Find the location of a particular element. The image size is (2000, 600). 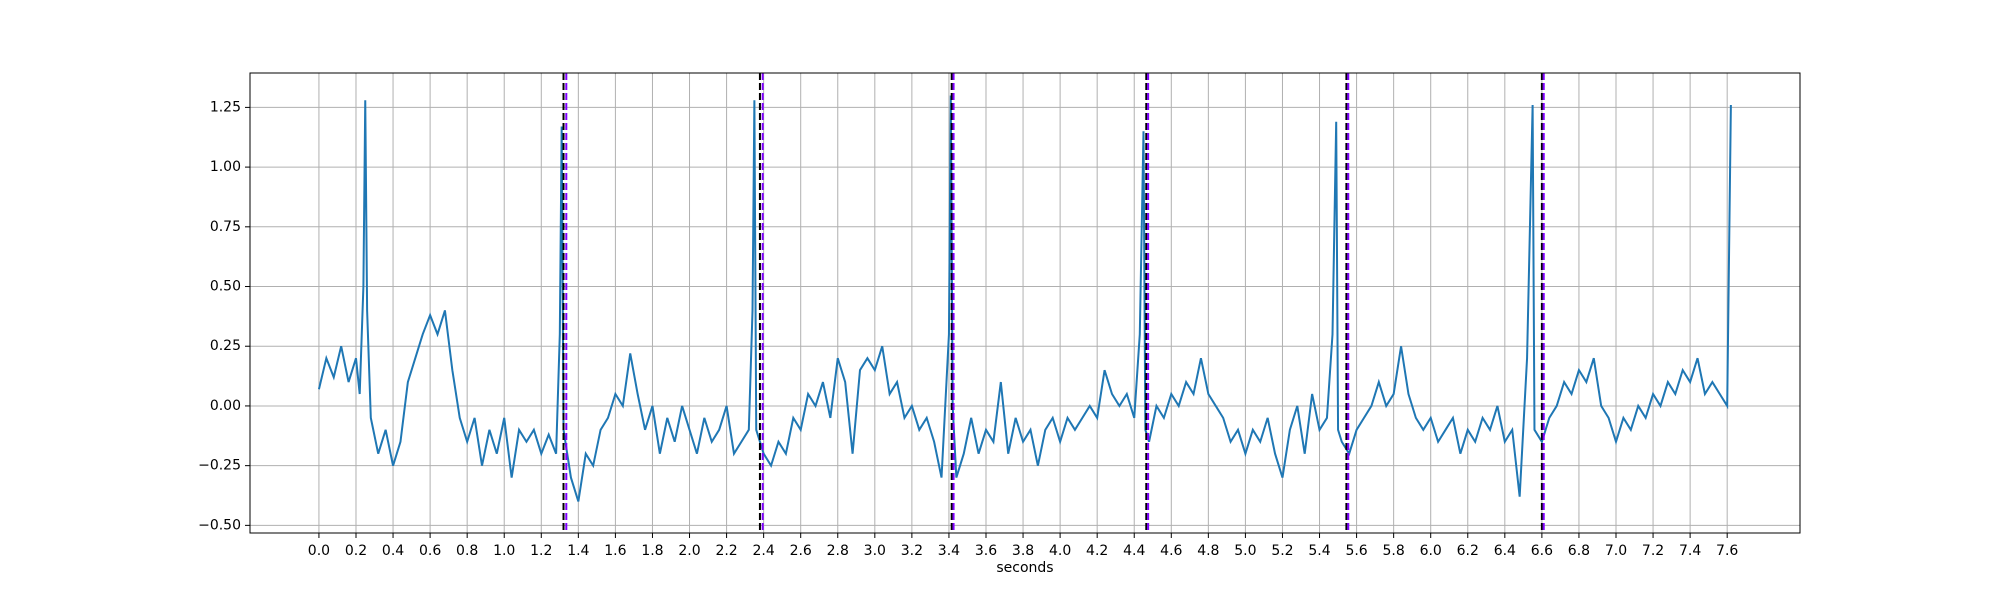

x-tick-label: 5.6 is located at coordinates (1356, 551).